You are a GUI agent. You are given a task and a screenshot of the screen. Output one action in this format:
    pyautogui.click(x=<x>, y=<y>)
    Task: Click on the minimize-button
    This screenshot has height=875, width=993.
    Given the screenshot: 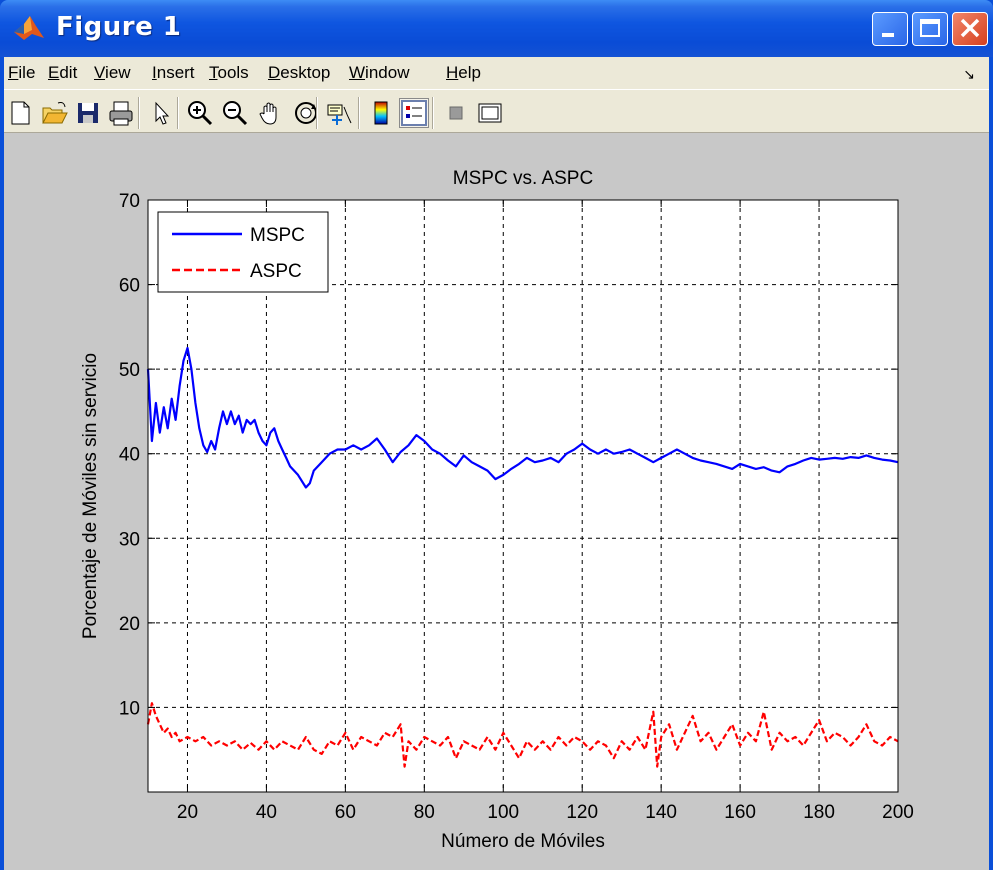 What is the action you would take?
    pyautogui.click(x=890, y=29)
    